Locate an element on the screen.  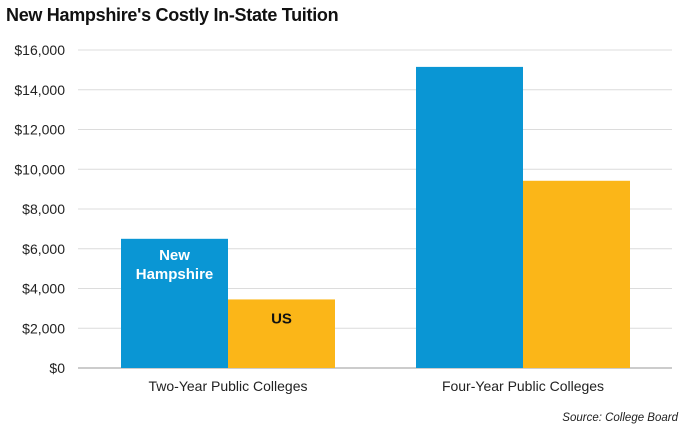
source-note: Source: College Board is located at coordinates (620, 418).